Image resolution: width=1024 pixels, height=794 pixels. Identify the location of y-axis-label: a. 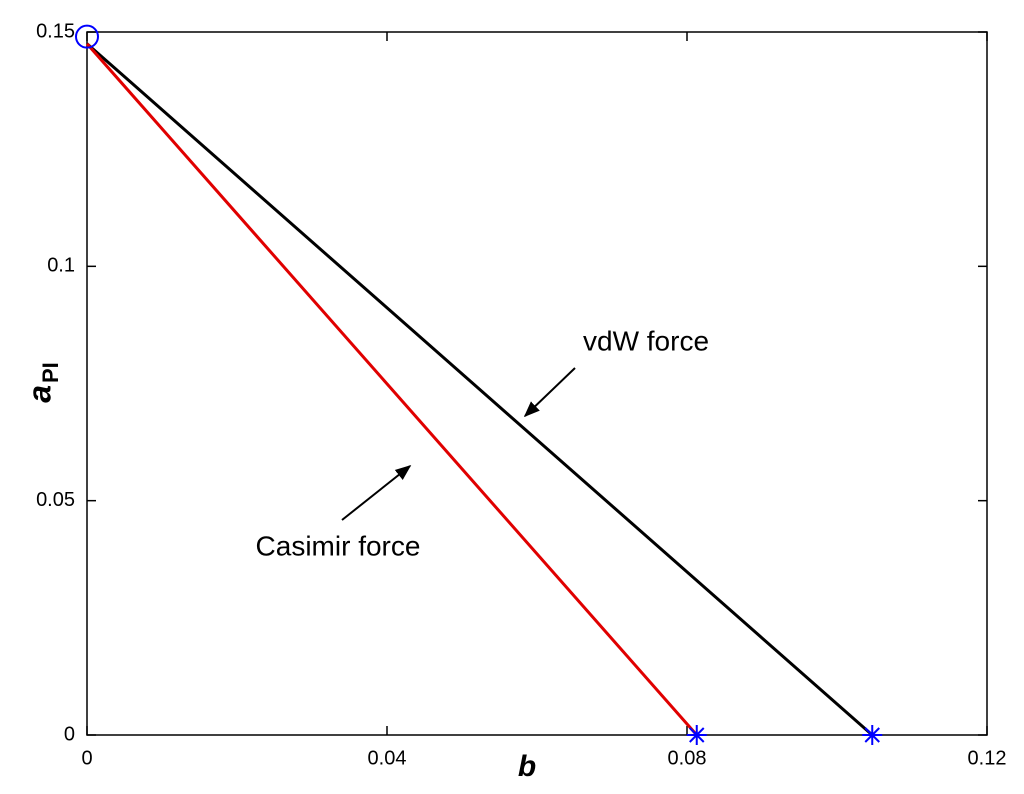
(39, 394).